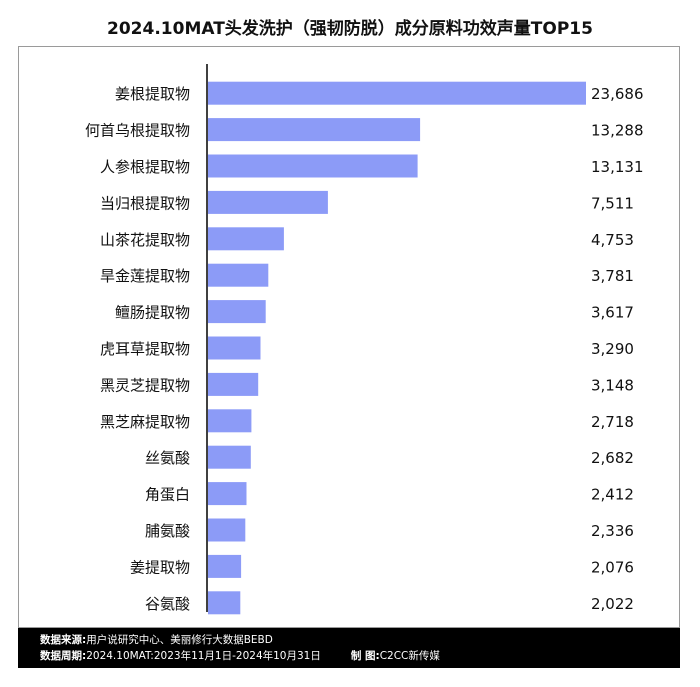 The image size is (700, 687). Describe the element at coordinates (152, 313) in the screenshot. I see `category-label: 鳣肠提取物` at that location.